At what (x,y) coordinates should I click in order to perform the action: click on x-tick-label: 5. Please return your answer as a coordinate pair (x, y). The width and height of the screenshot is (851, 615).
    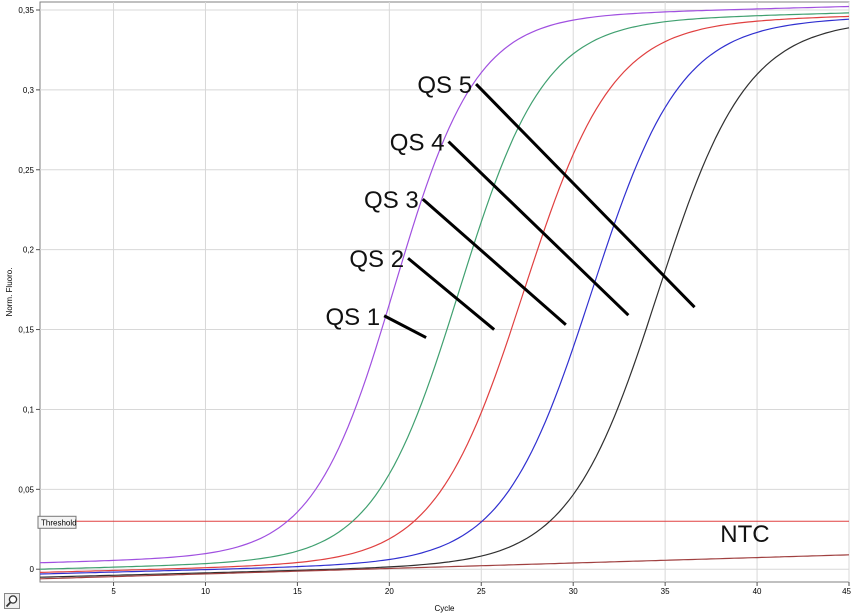
    Looking at the image, I should click on (113, 591).